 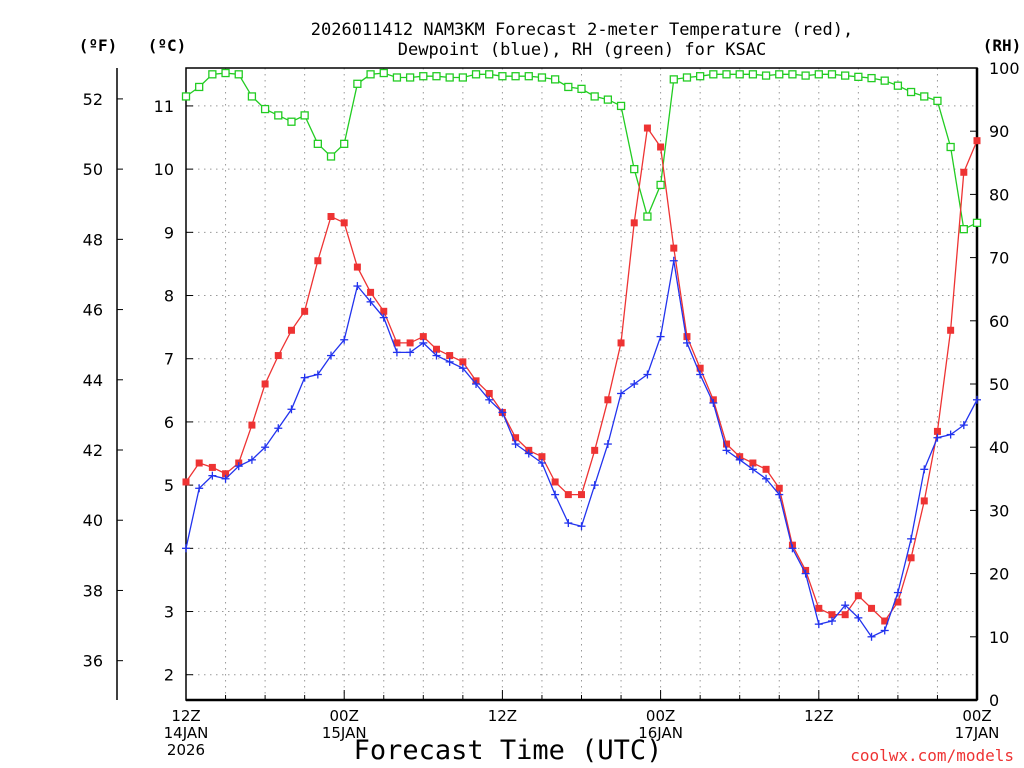 What do you see at coordinates (98, 45) in the screenshot?
I see `fahrenheit-unit-label: (ºF)` at bounding box center [98, 45].